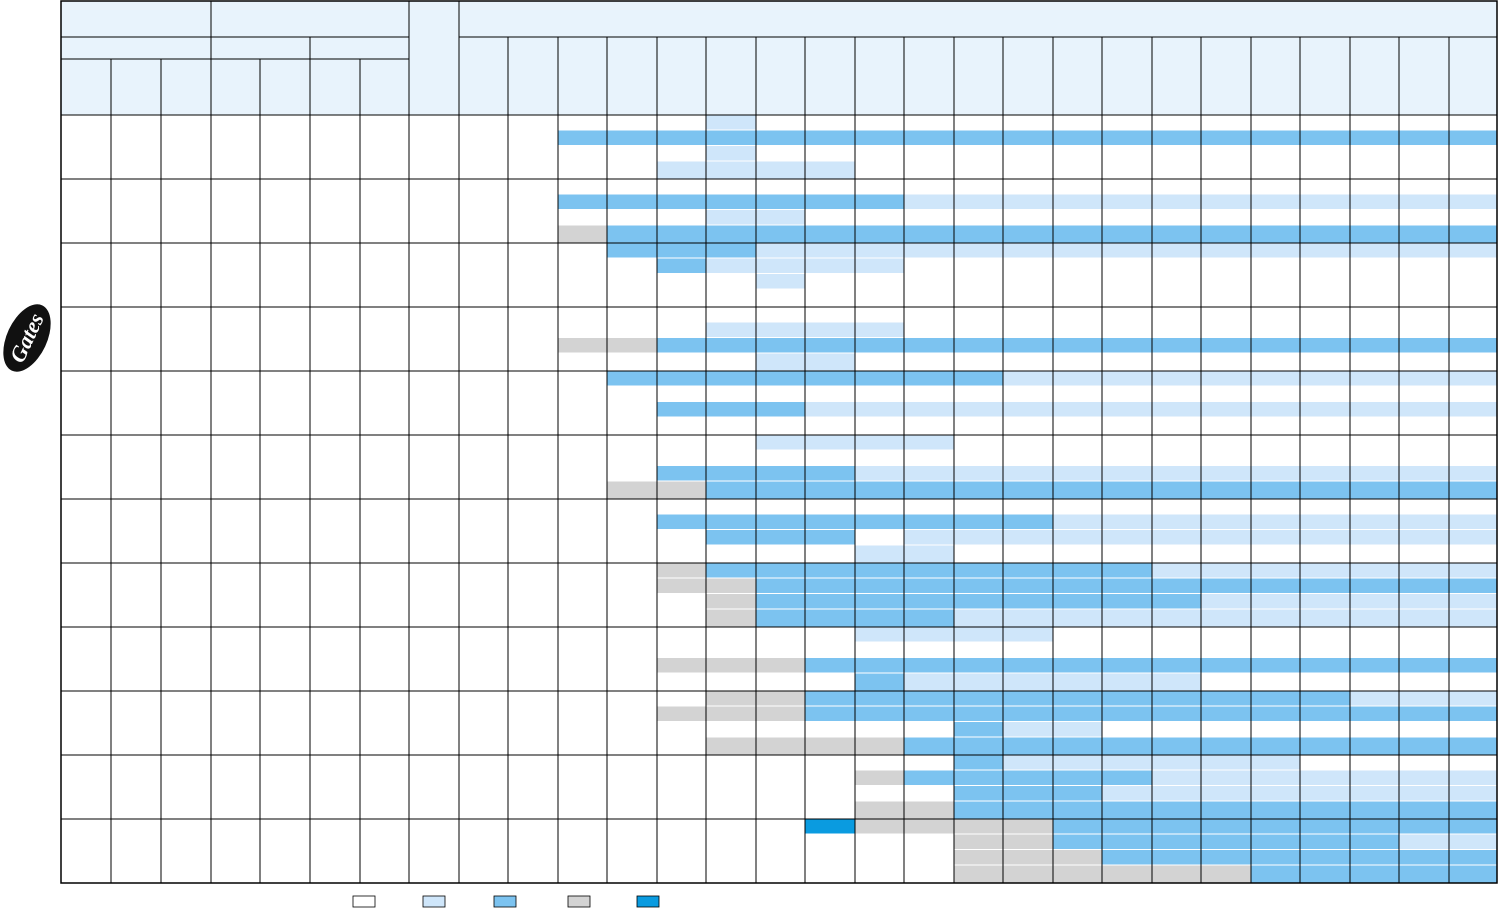 This screenshot has height=909, width=1500. What do you see at coordinates (434, 901) in the screenshot?
I see `legend-swatch` at bounding box center [434, 901].